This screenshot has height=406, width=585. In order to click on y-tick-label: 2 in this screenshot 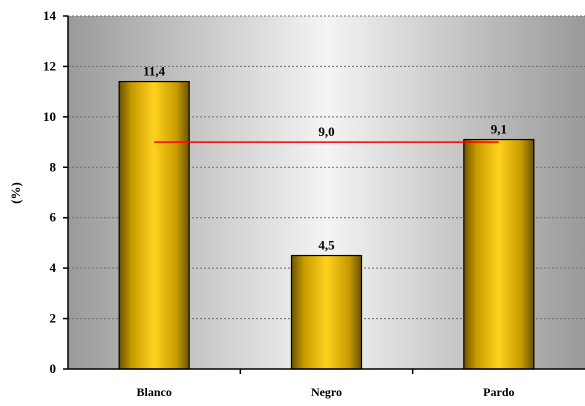, I will do `click(53, 318)`.